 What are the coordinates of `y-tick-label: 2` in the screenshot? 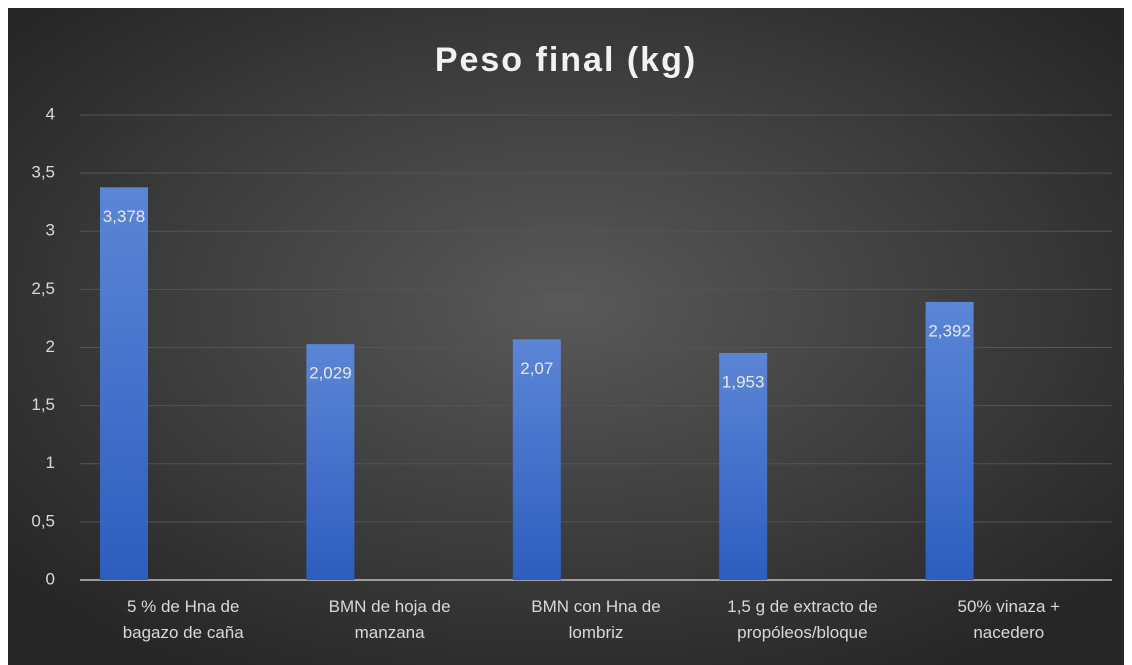 It's located at (50, 346).